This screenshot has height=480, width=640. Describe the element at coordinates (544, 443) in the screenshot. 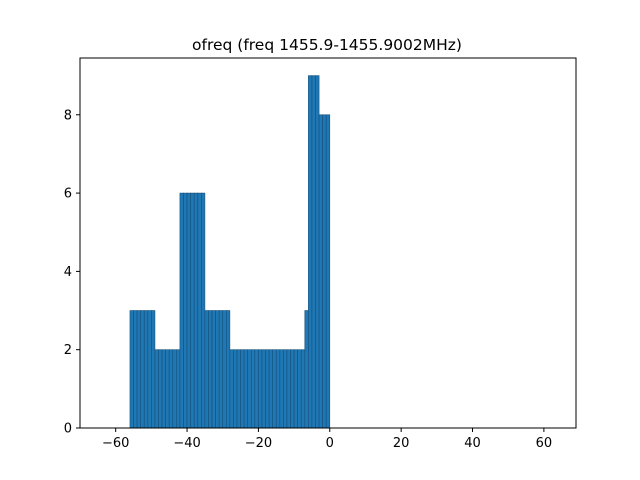

I see `x-tick-label: 60` at that location.